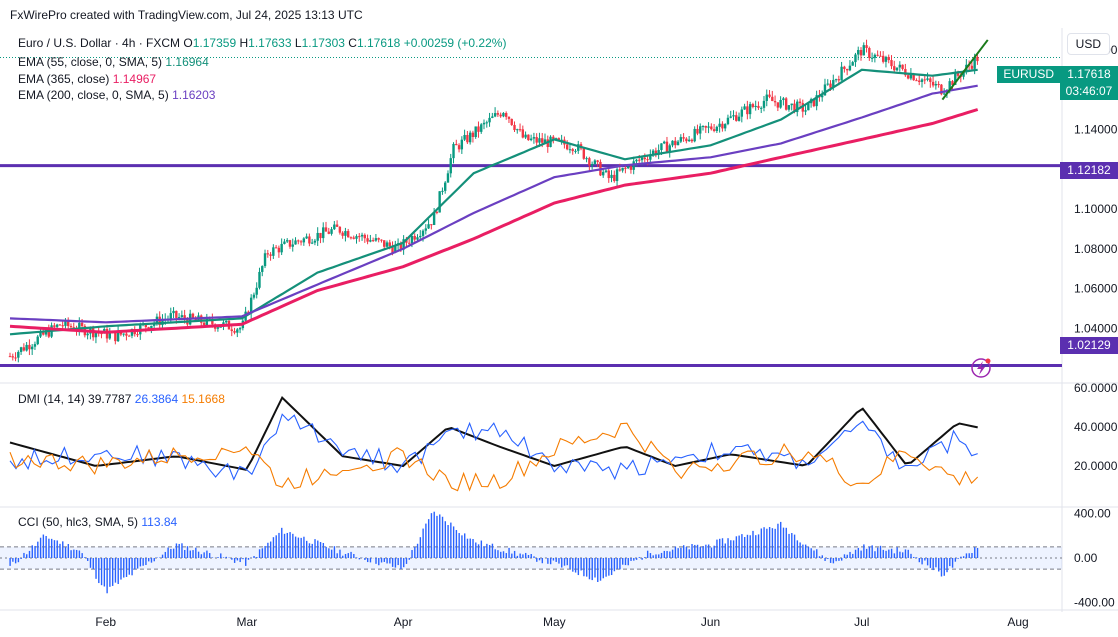 The height and width of the screenshot is (637, 1118). I want to click on dmi-tick-label: 60.0000, so click(1096, 388).